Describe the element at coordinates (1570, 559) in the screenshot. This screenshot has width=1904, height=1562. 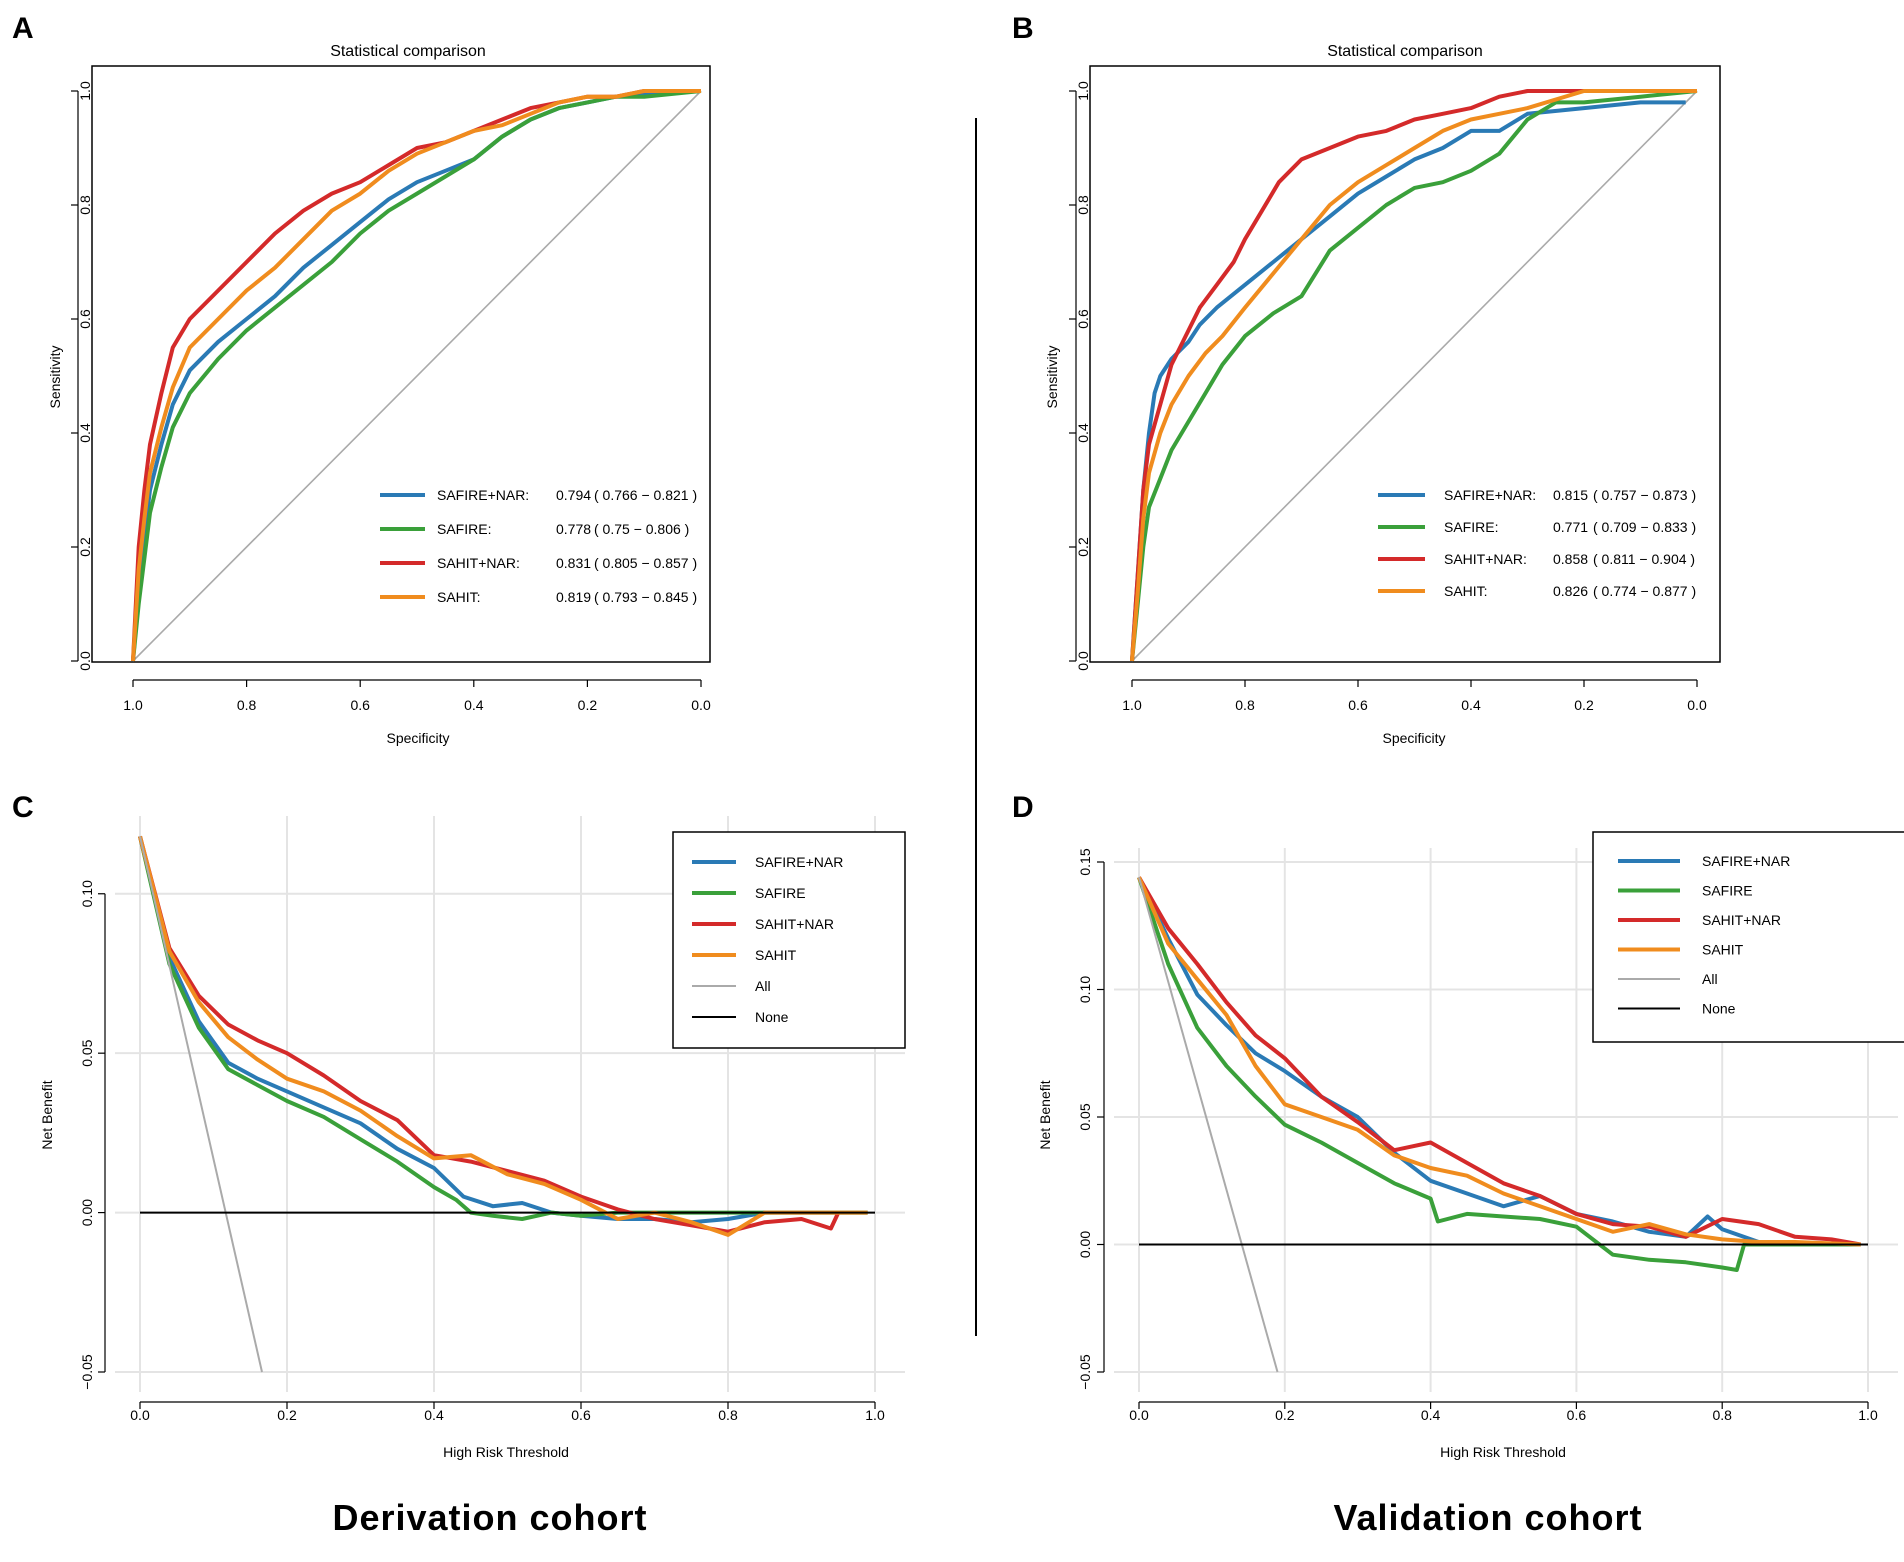
I see `legend-auc-sahit-plus-nar: 0.858` at that location.